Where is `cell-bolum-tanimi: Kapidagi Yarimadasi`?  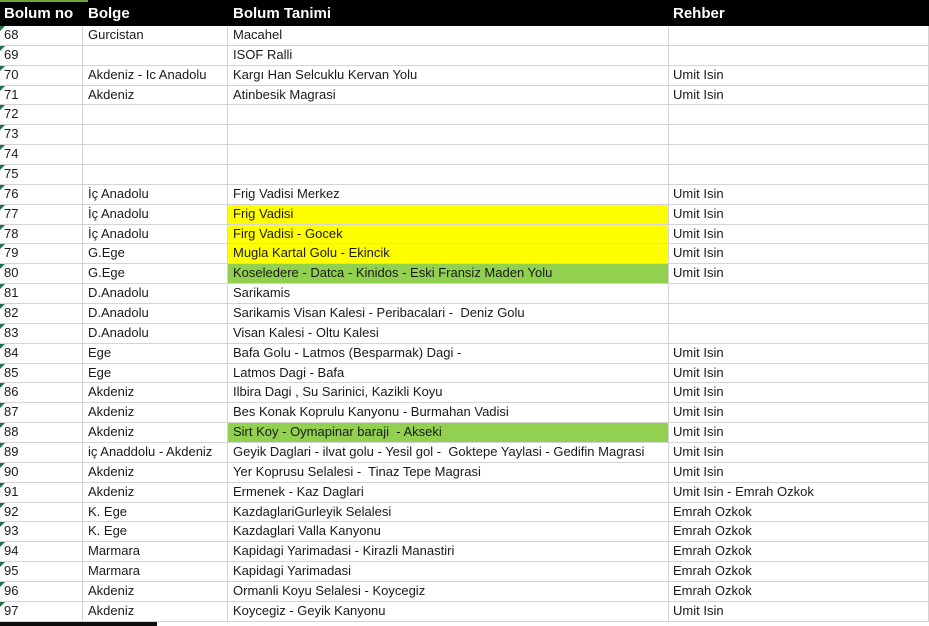 cell-bolum-tanimi: Kapidagi Yarimadasi is located at coordinates (448, 572).